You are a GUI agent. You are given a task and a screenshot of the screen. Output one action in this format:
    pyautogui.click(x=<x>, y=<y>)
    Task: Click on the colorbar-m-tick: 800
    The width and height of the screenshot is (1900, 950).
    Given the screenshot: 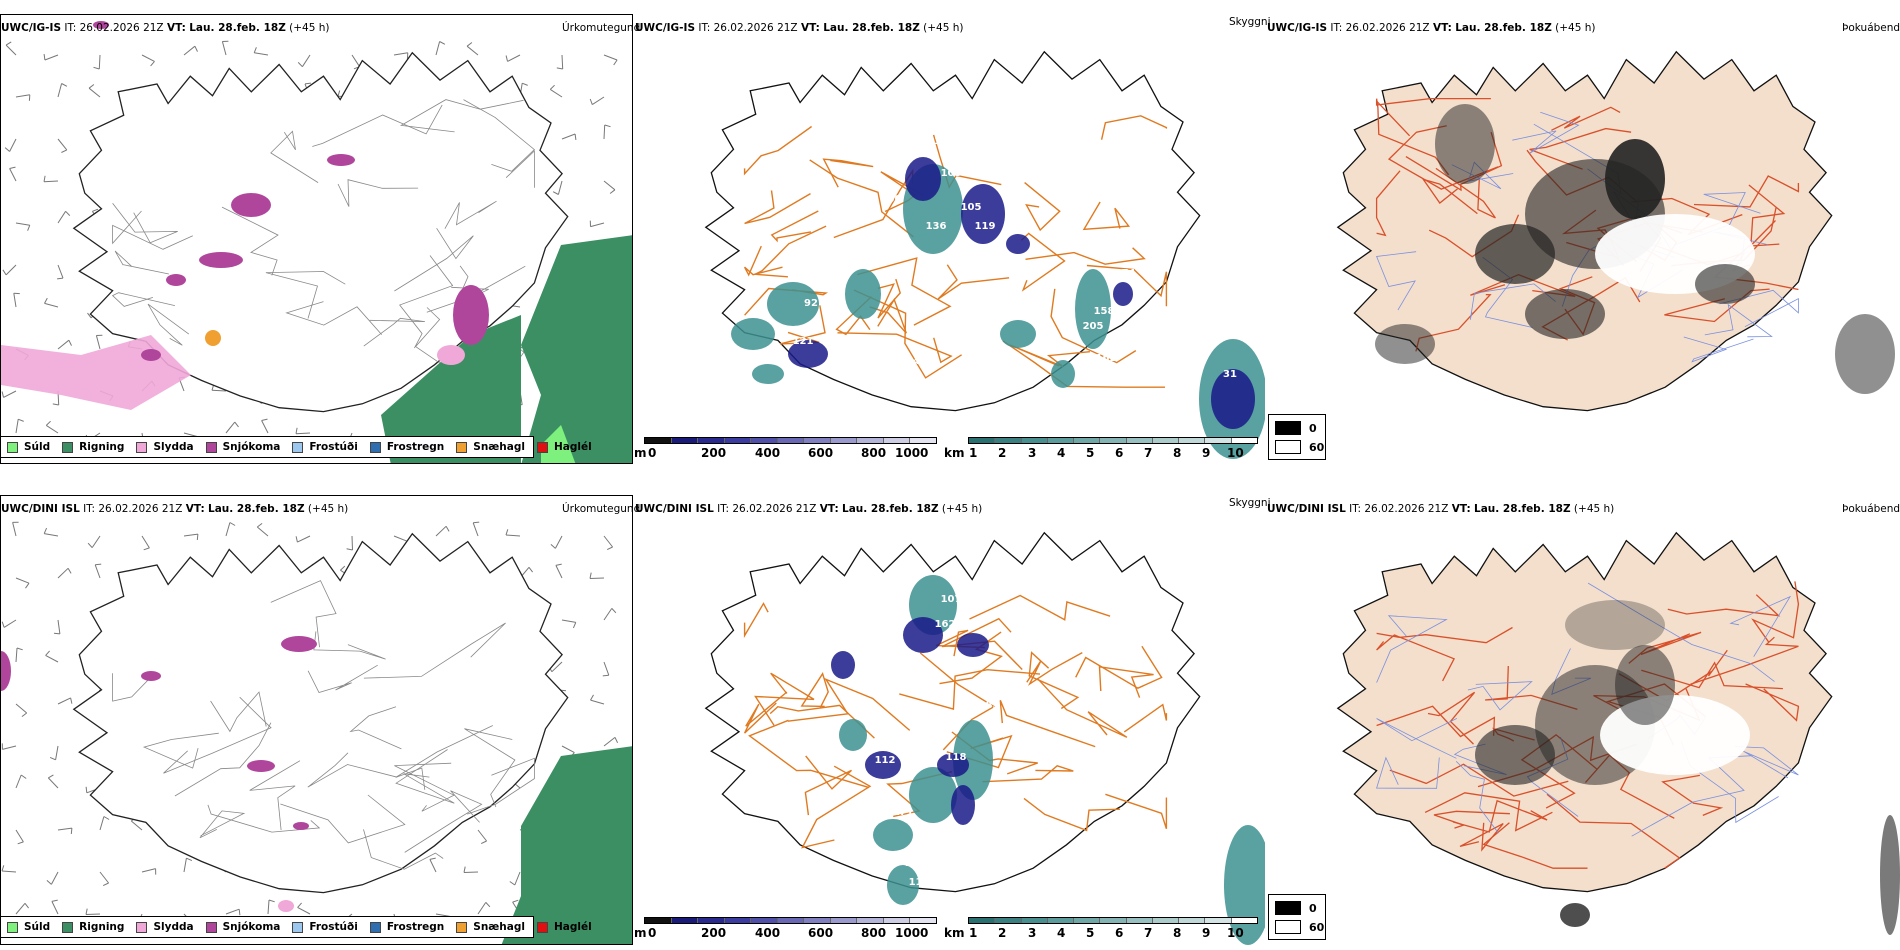 What is the action you would take?
    pyautogui.click(x=874, y=453)
    